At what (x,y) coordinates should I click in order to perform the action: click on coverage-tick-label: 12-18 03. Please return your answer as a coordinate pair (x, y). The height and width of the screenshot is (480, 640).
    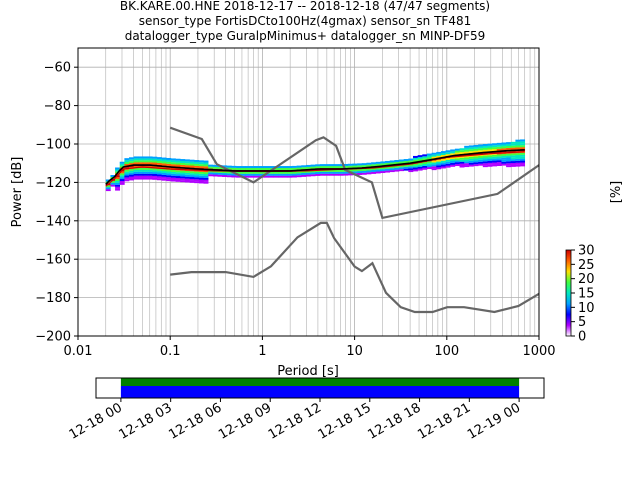
    Looking at the image, I should click on (146, 421).